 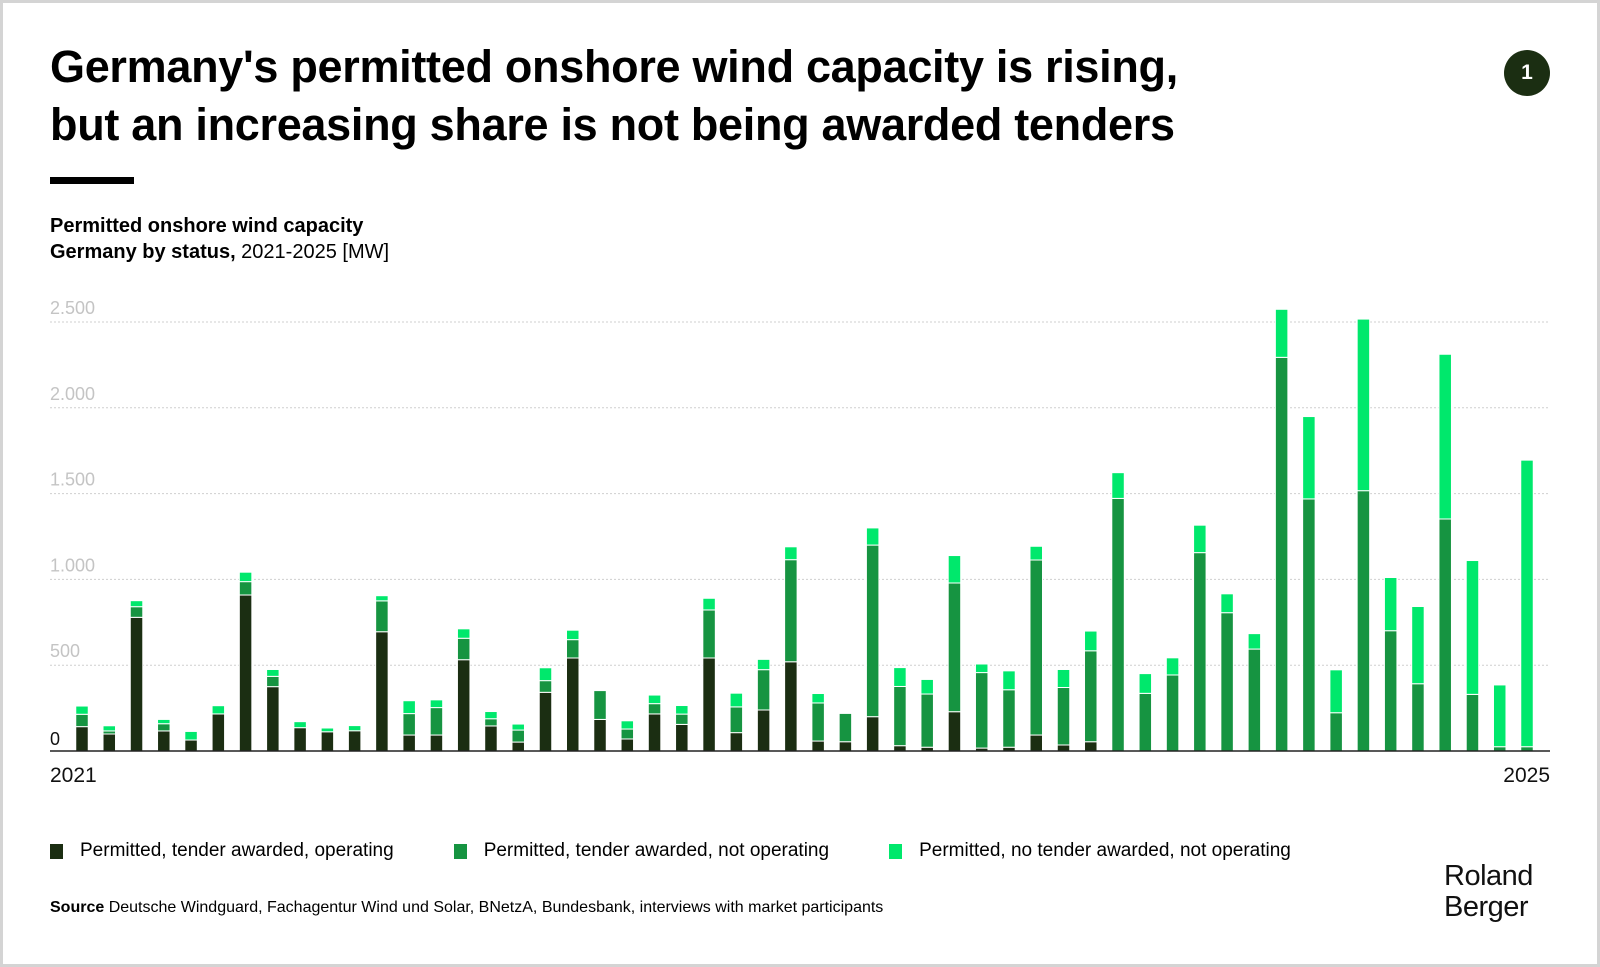 What do you see at coordinates (1486, 907) in the screenshot?
I see `logo-line-2: Berger` at bounding box center [1486, 907].